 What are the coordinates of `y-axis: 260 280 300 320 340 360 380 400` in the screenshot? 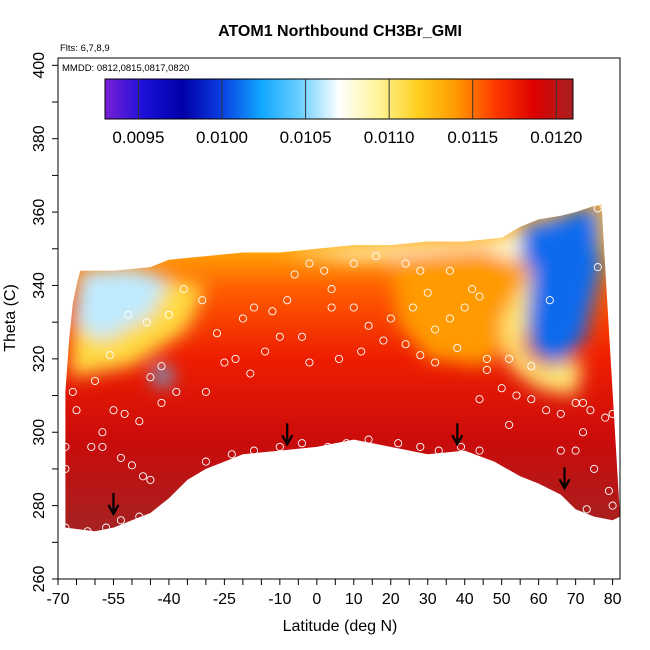 It's located at (44, 322).